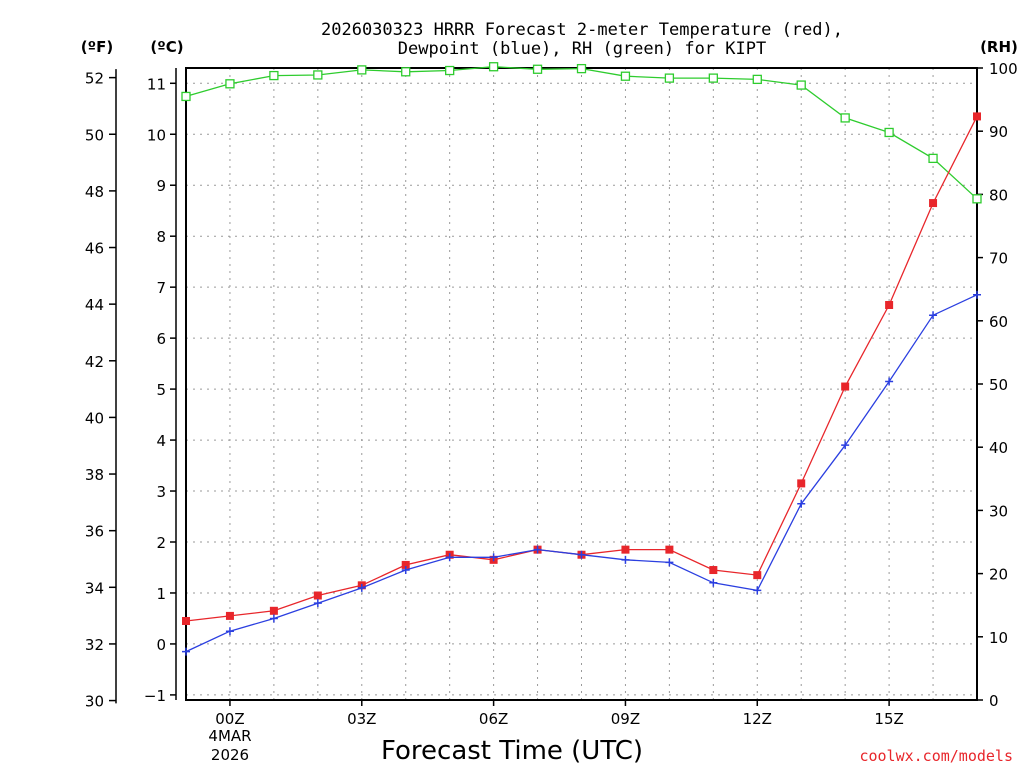 Image resolution: width=1024 pixels, height=768 pixels. Describe the element at coordinates (361, 719) in the screenshot. I see `x-tick-label: 03Z` at that location.